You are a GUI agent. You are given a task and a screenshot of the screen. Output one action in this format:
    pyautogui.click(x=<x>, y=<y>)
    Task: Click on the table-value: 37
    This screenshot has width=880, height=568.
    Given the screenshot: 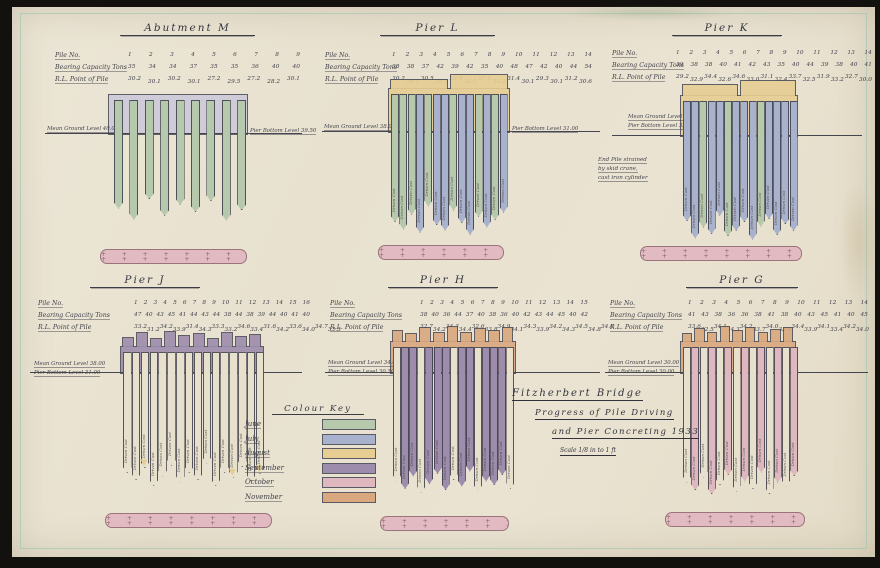 What is the action you would take?
    pyautogui.click(x=193, y=67)
    